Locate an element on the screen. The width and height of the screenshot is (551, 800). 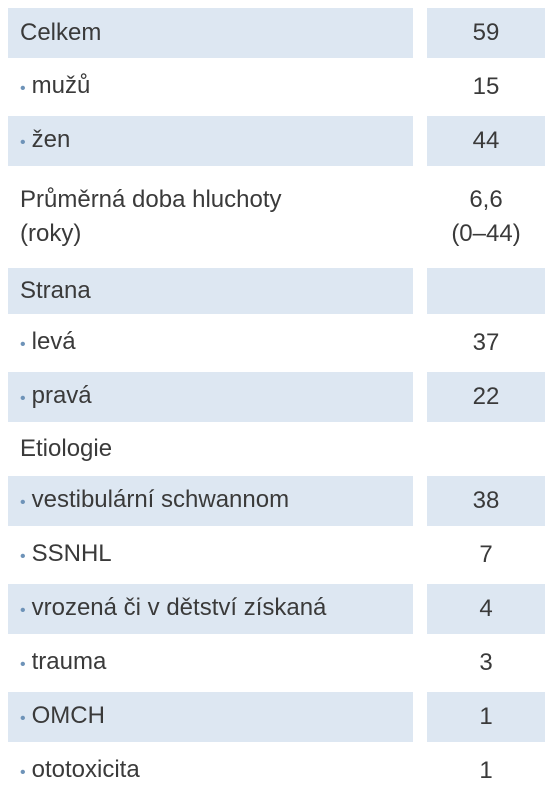
table-row: levá 37 is located at coordinates (275, 343).